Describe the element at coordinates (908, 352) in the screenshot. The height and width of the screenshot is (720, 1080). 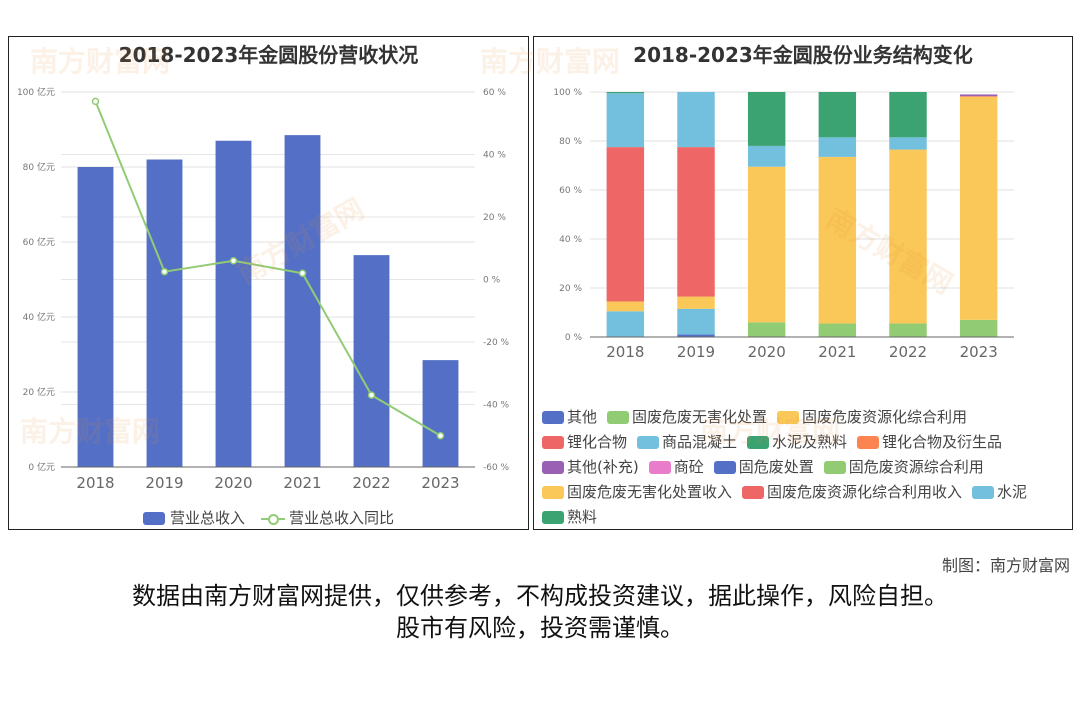
I see `x-tick-label: 2022` at that location.